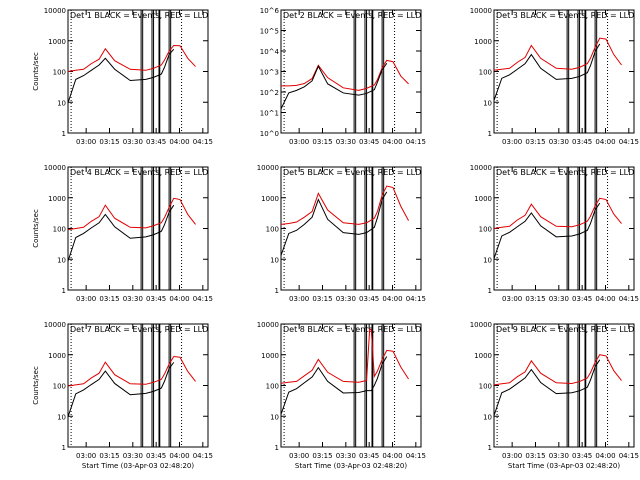 Image resolution: width=640 pixels, height=480 pixels. Describe the element at coordinates (270, 11) in the screenshot. I see `y-tick-label: 10^6` at that location.